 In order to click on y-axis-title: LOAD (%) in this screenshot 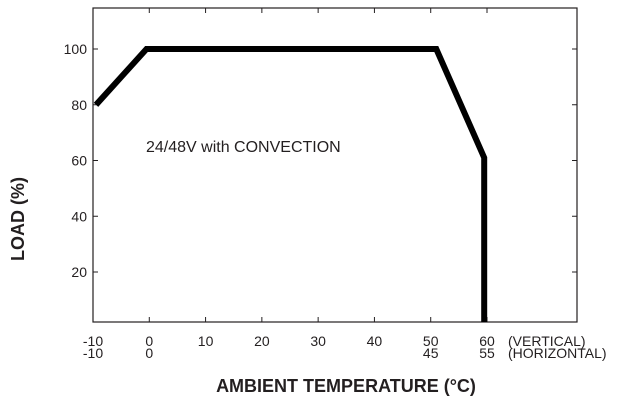, I will do `click(18, 219)`.